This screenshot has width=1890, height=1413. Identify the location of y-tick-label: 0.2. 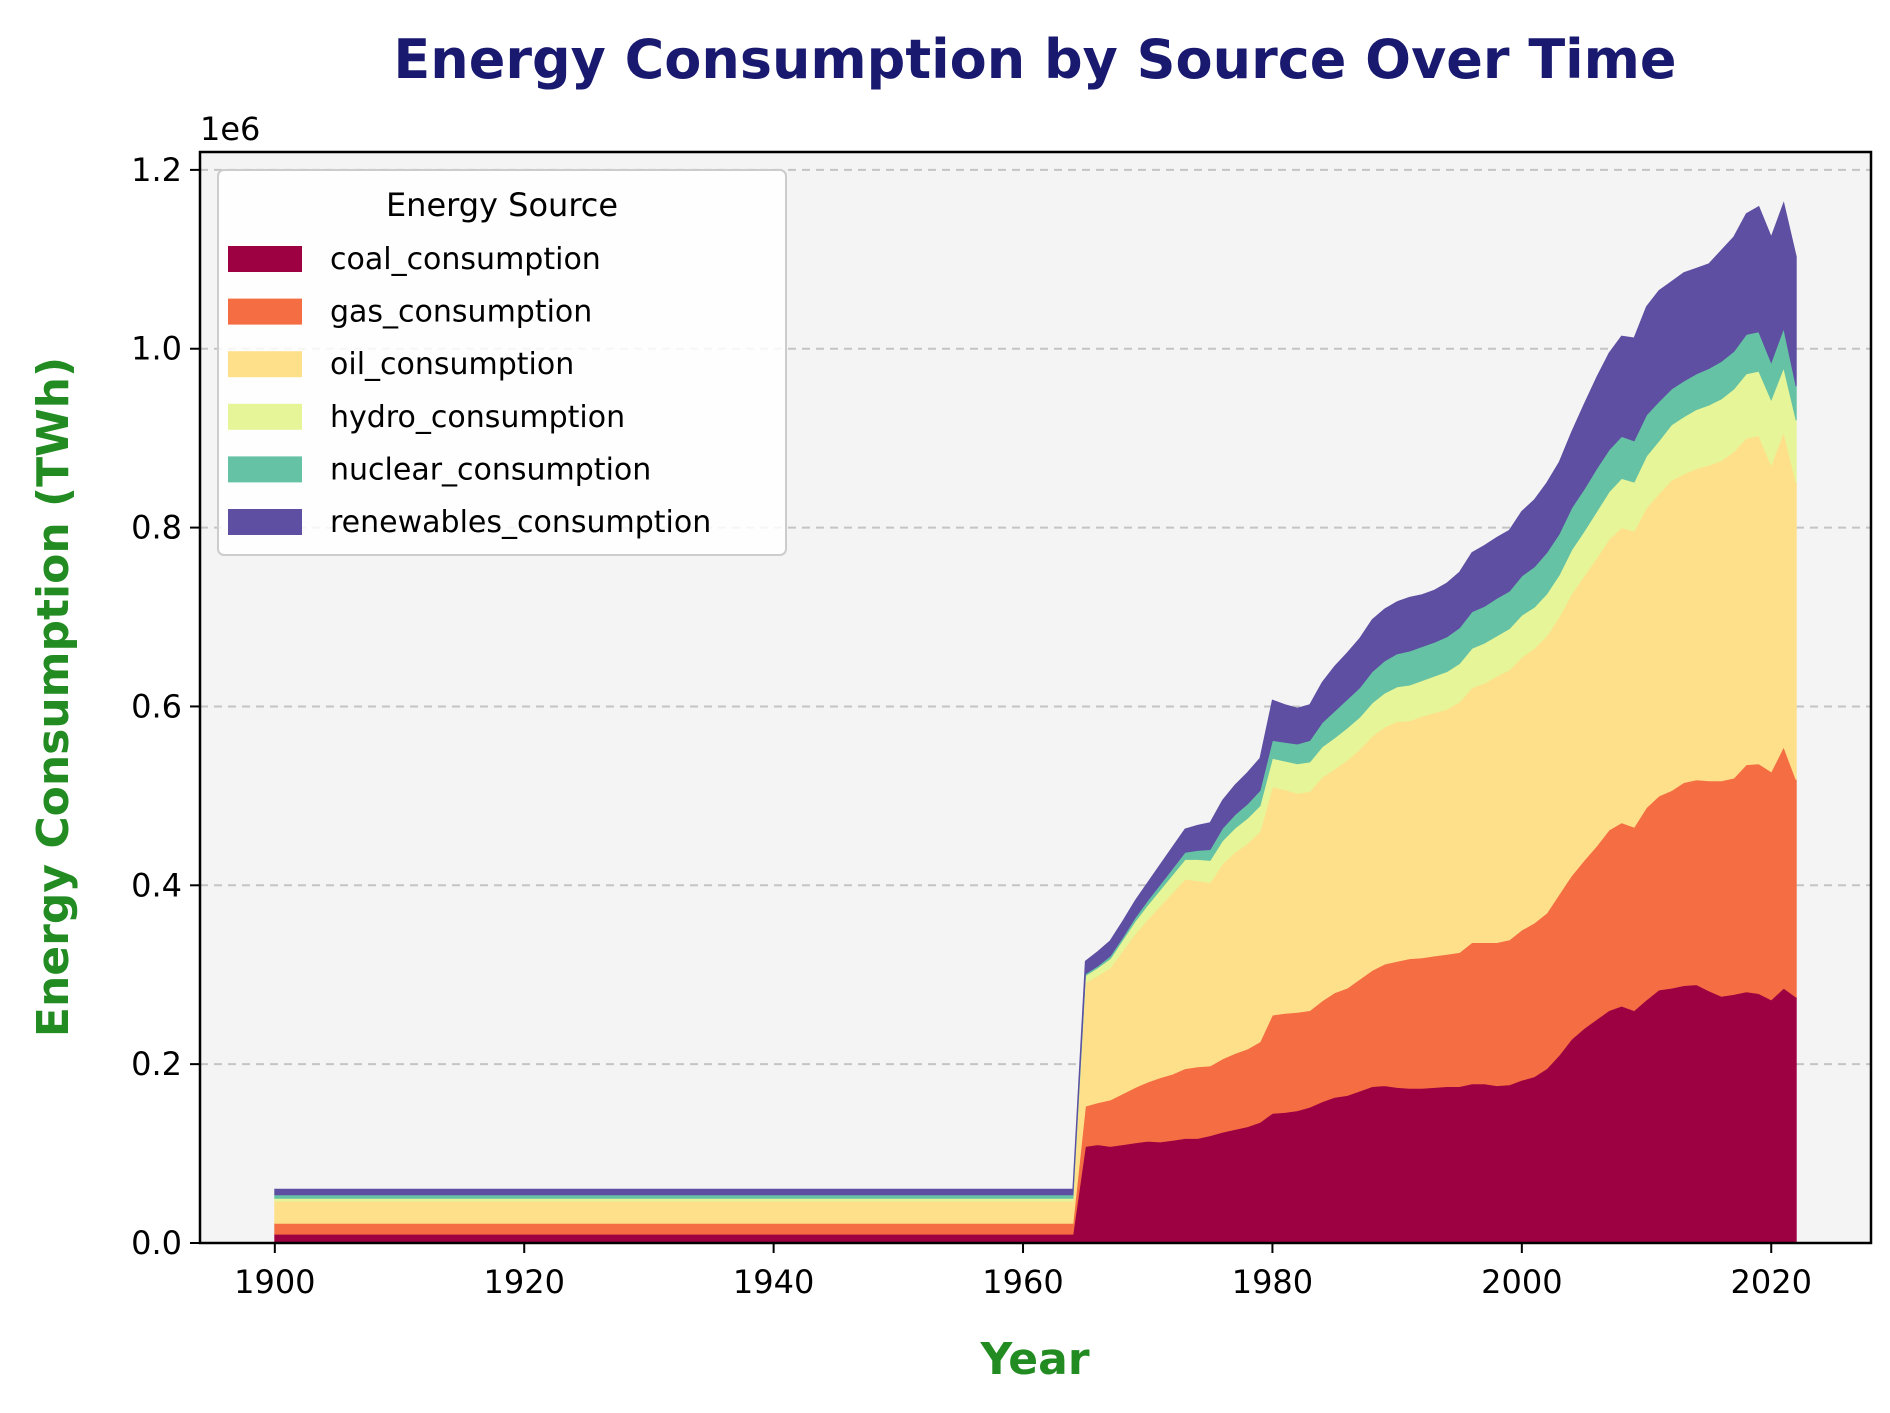
(156, 1064).